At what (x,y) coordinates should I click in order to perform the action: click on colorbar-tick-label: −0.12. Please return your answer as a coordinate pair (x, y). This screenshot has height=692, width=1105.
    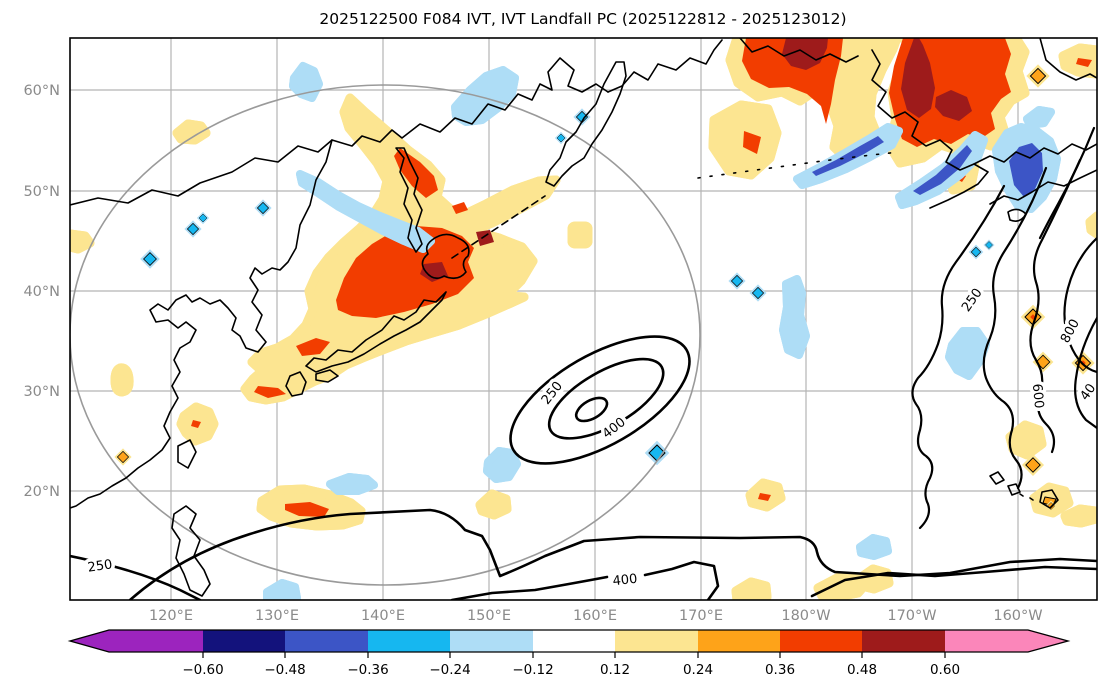
    Looking at the image, I should click on (532, 670).